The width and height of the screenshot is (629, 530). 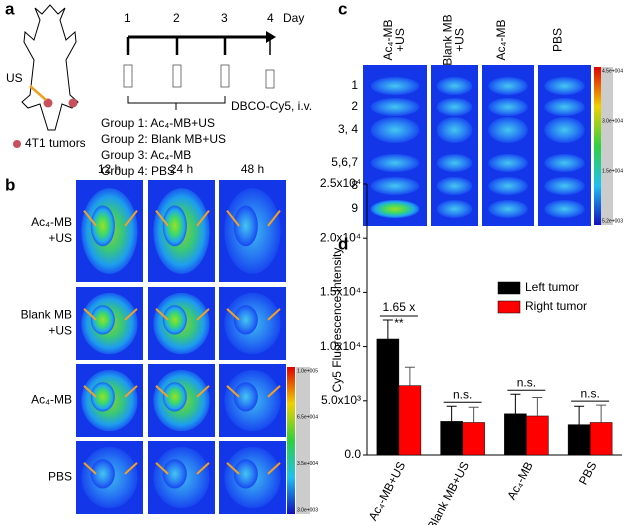 I want to click on day: 4, so click(x=270, y=18).